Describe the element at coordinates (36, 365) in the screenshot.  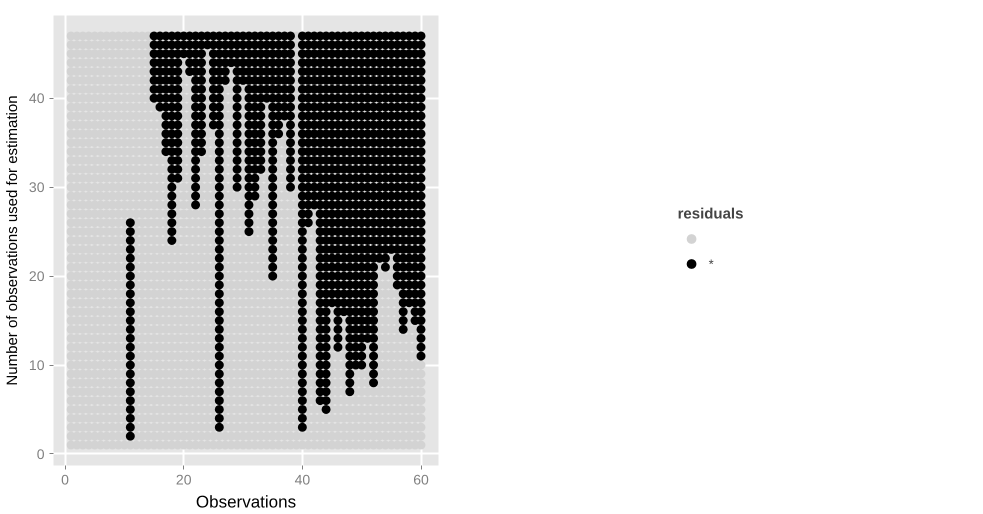
I see `y-tick-label: 10` at that location.